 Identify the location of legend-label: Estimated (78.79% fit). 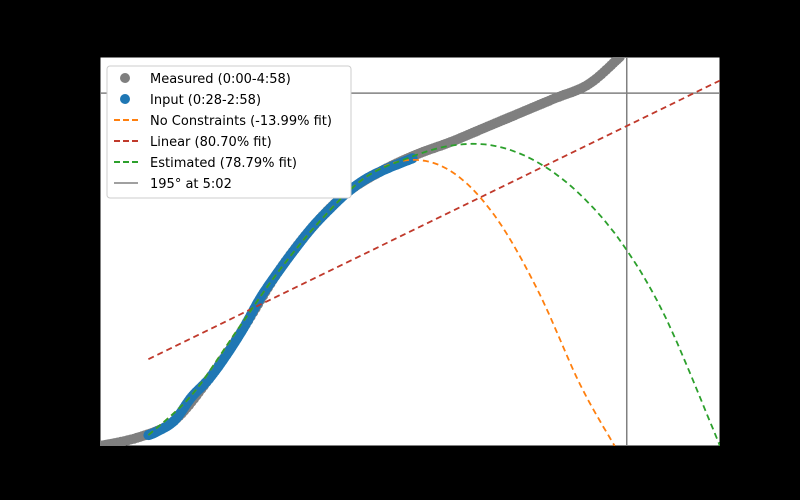
(223, 163).